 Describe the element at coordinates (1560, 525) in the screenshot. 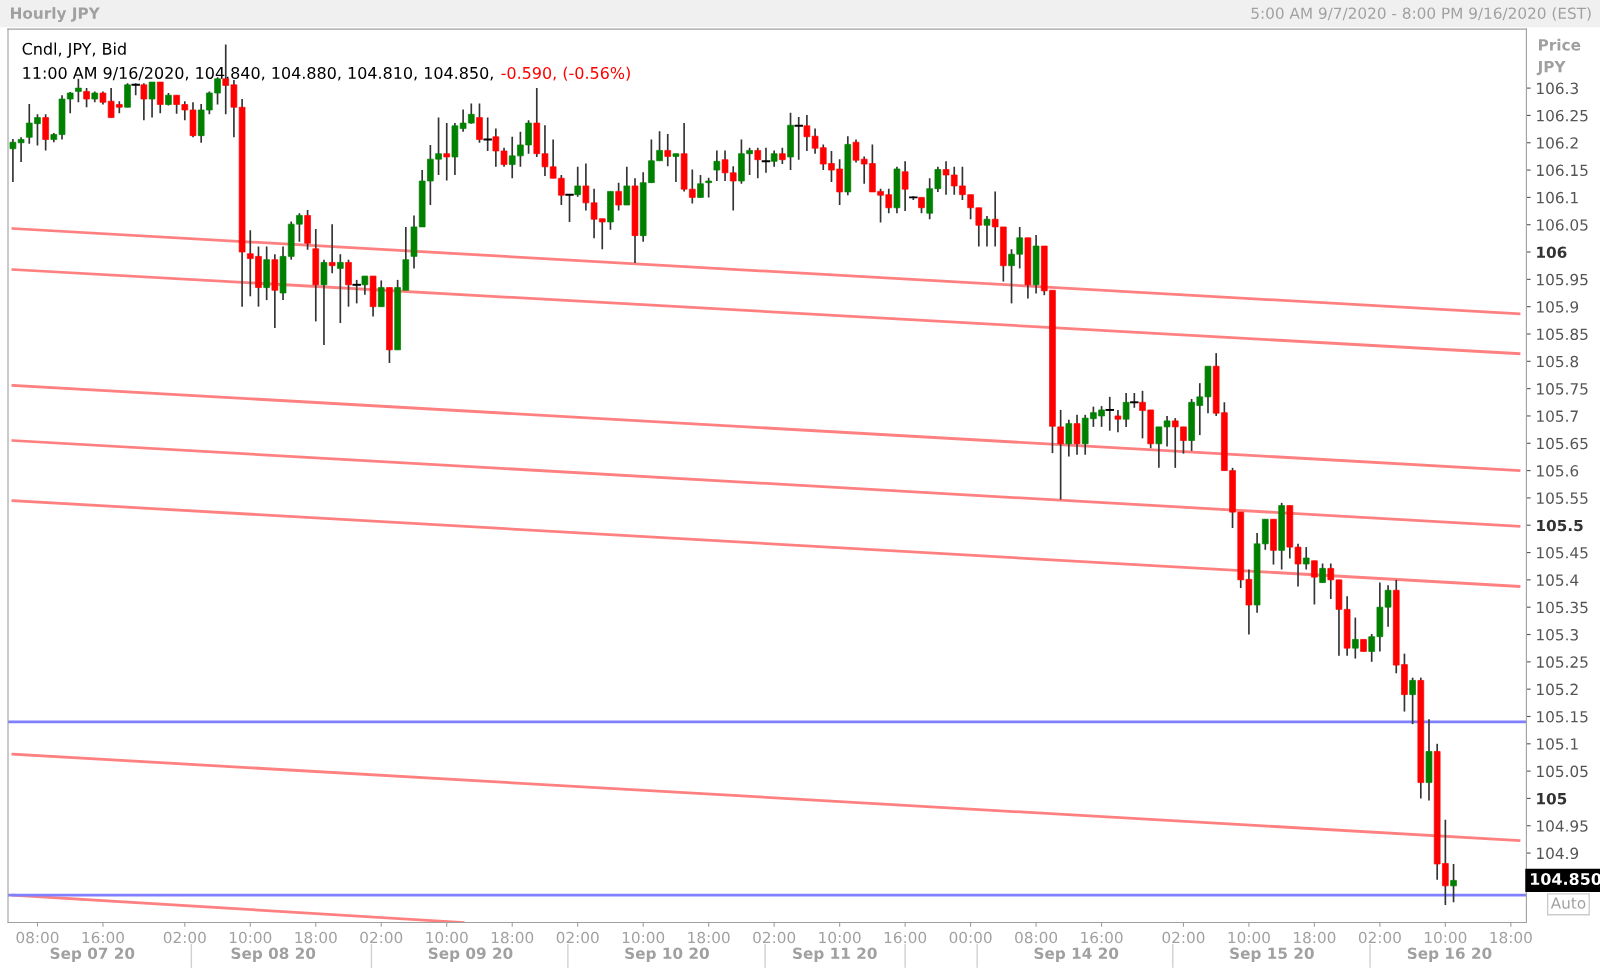

I see `y-tick-label: 105.5` at that location.